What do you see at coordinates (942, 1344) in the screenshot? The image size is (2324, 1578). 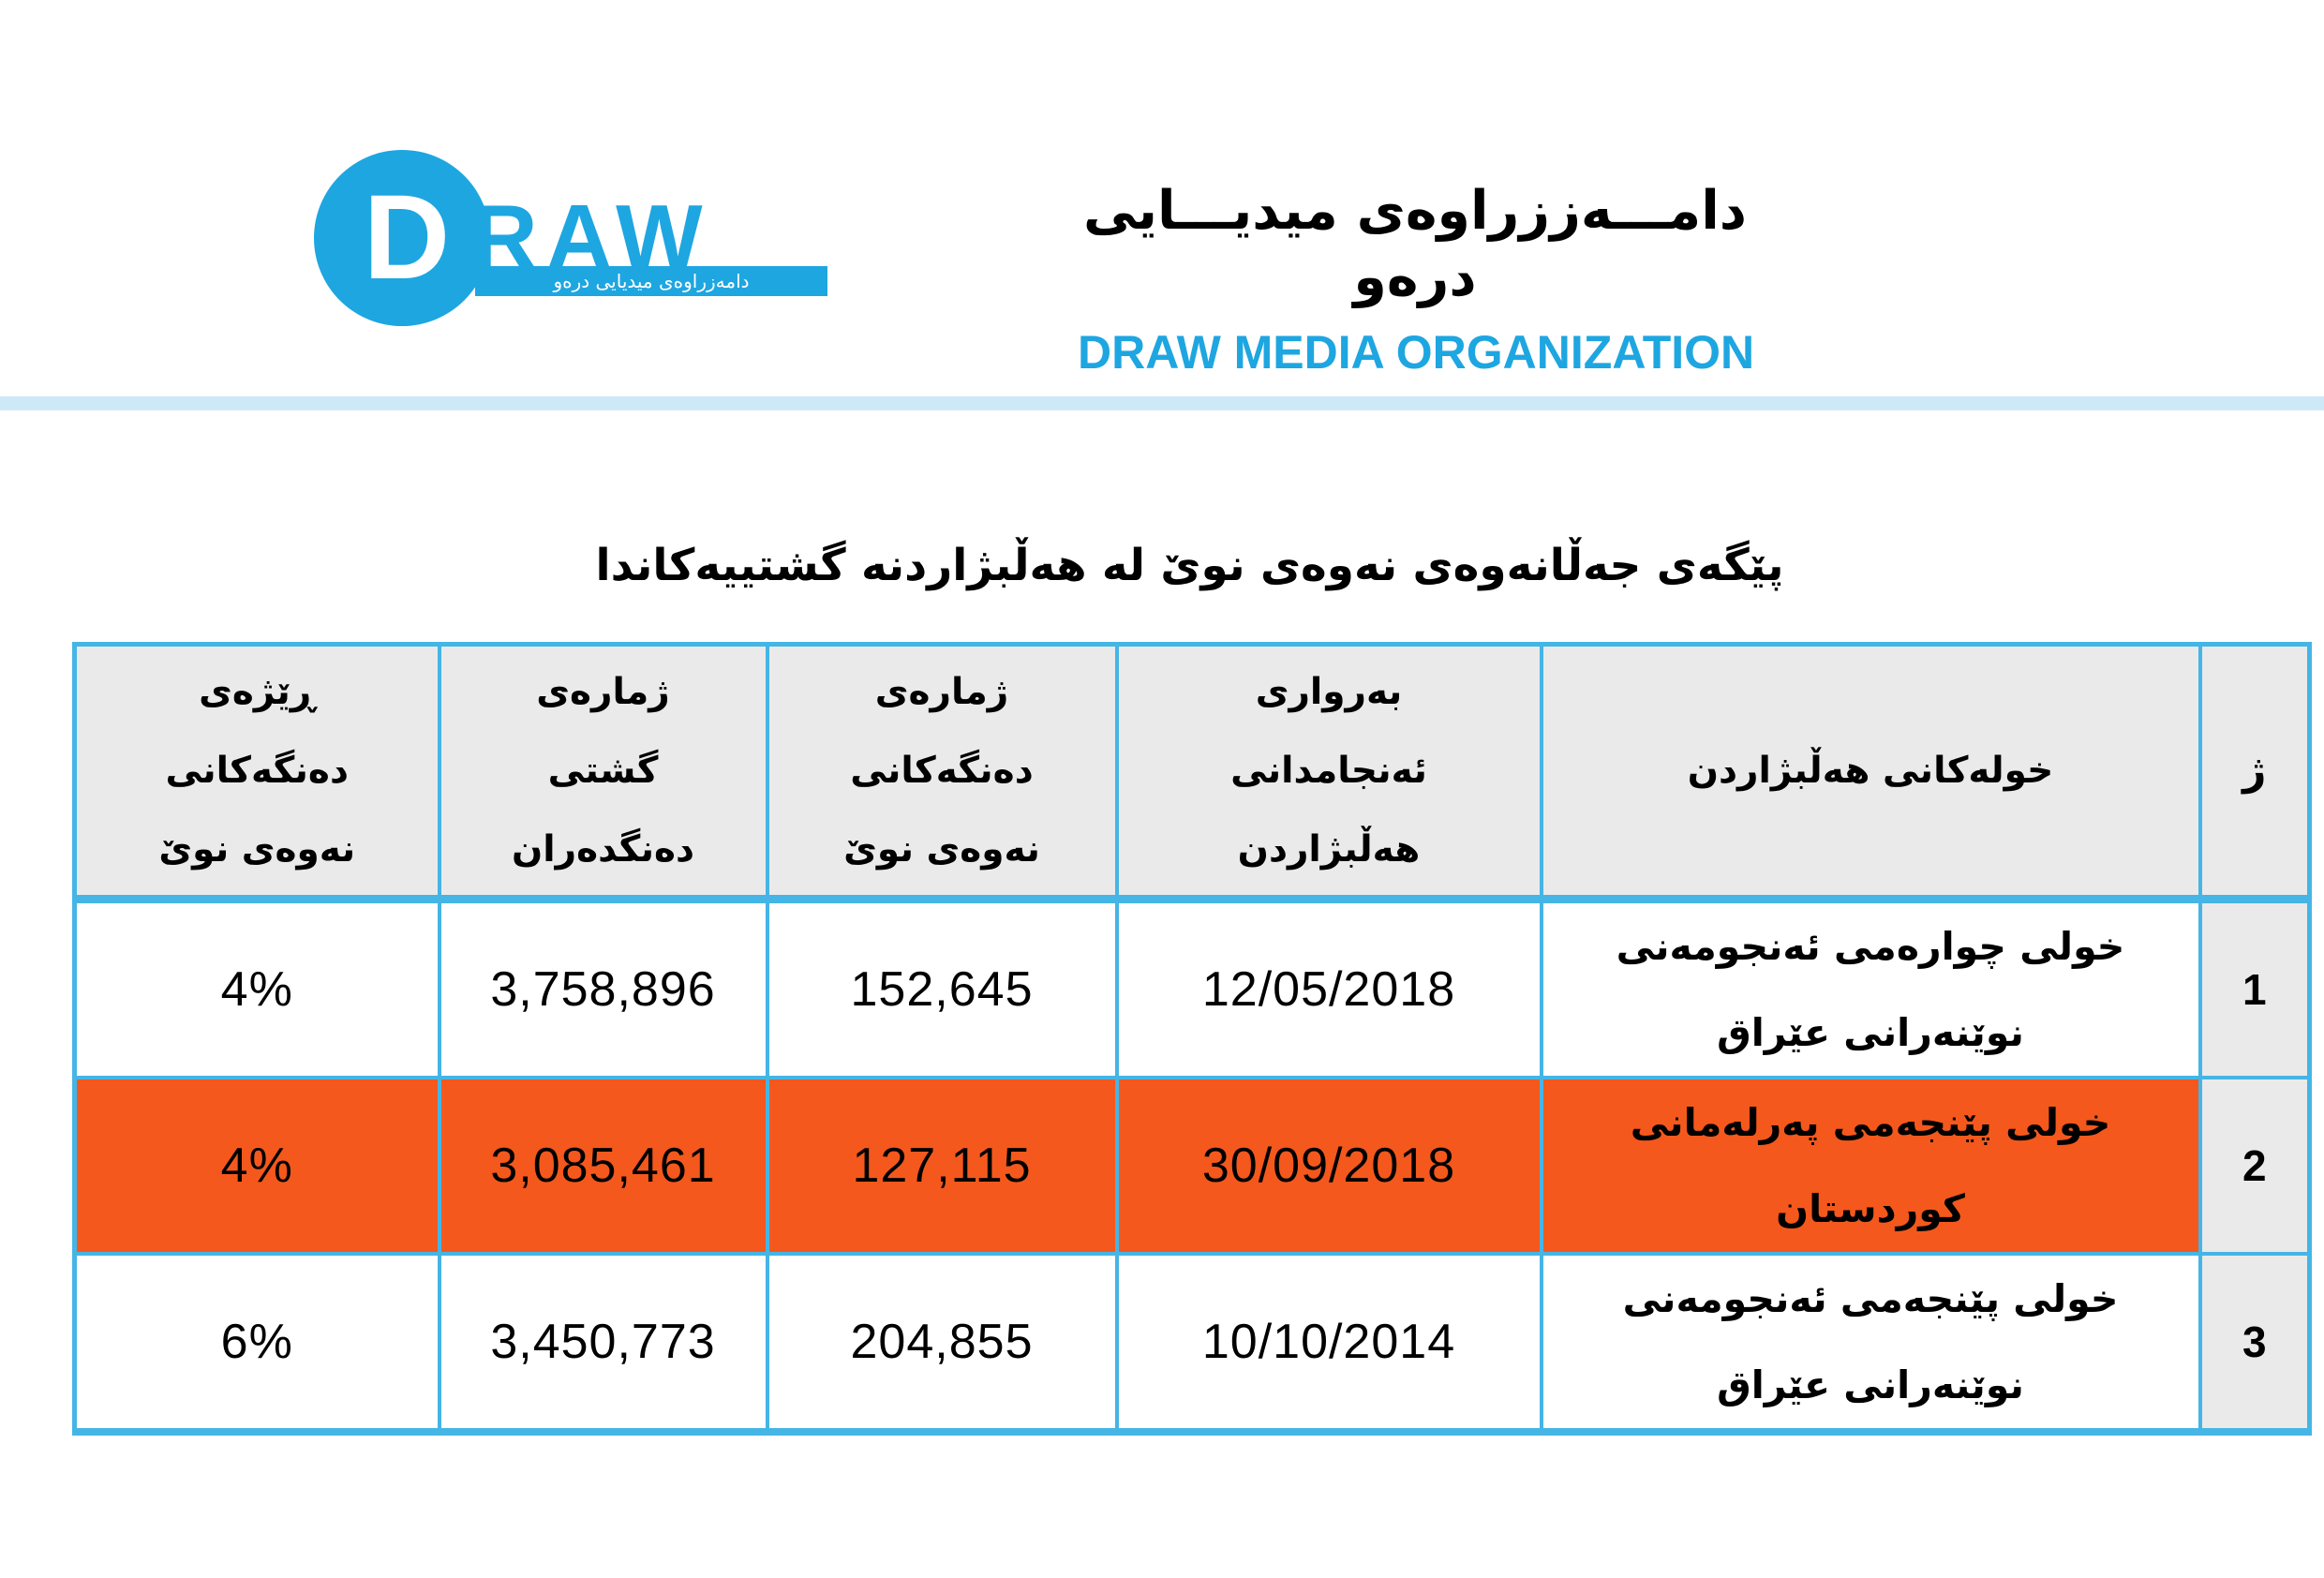 I see `cell-new_gen_votes: 204,855` at bounding box center [942, 1344].